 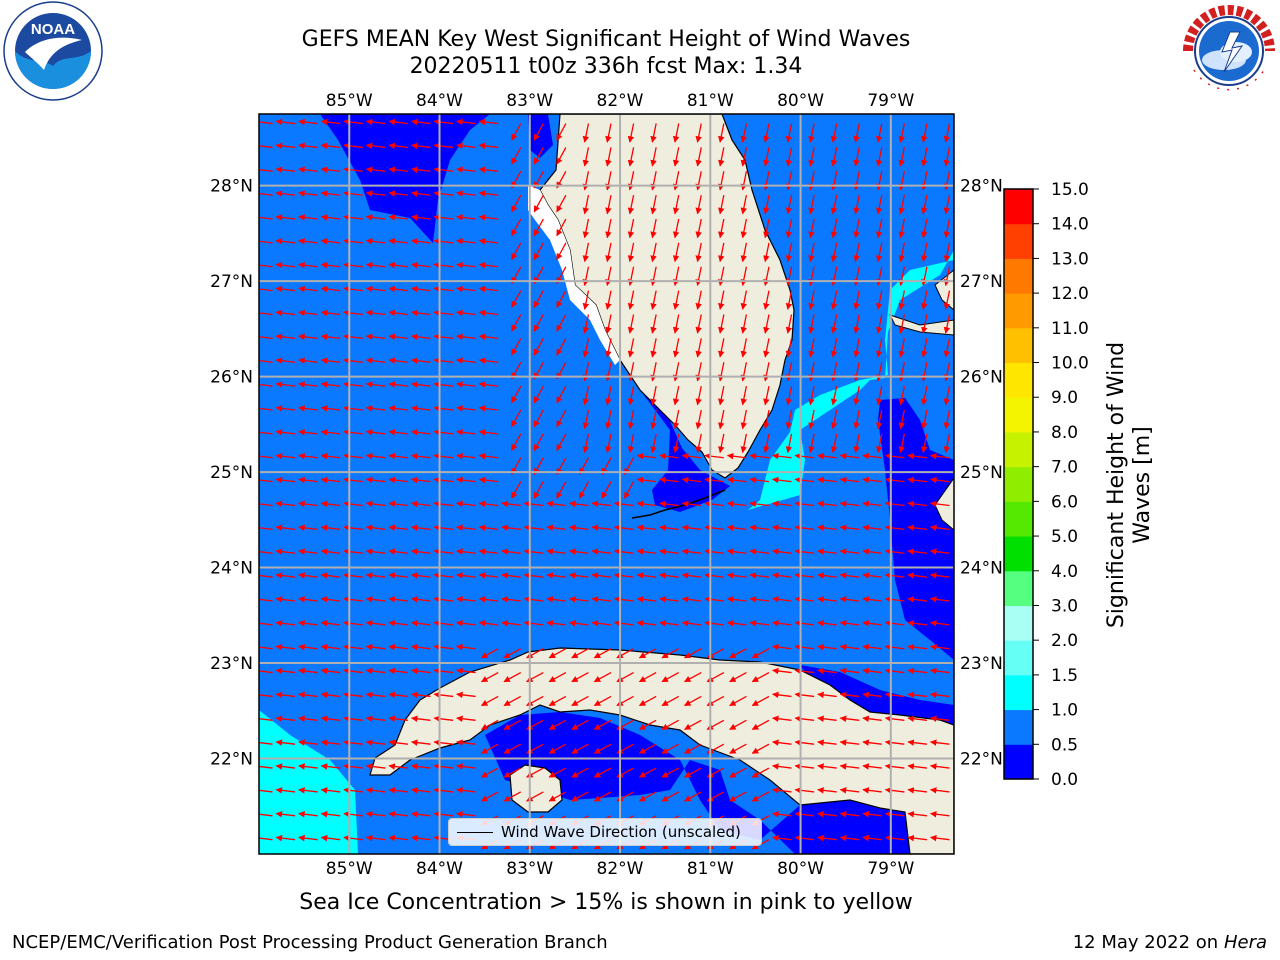 I want to click on colorbar-tick-label: 5.0, so click(x=1064, y=537).